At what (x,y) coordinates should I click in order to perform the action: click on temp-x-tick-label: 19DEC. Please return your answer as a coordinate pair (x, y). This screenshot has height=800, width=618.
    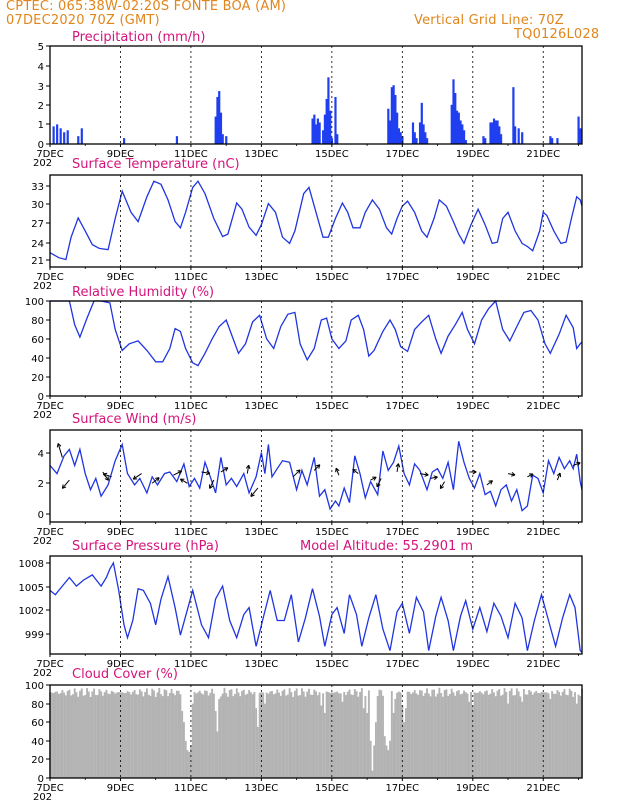
    Looking at the image, I should click on (473, 277).